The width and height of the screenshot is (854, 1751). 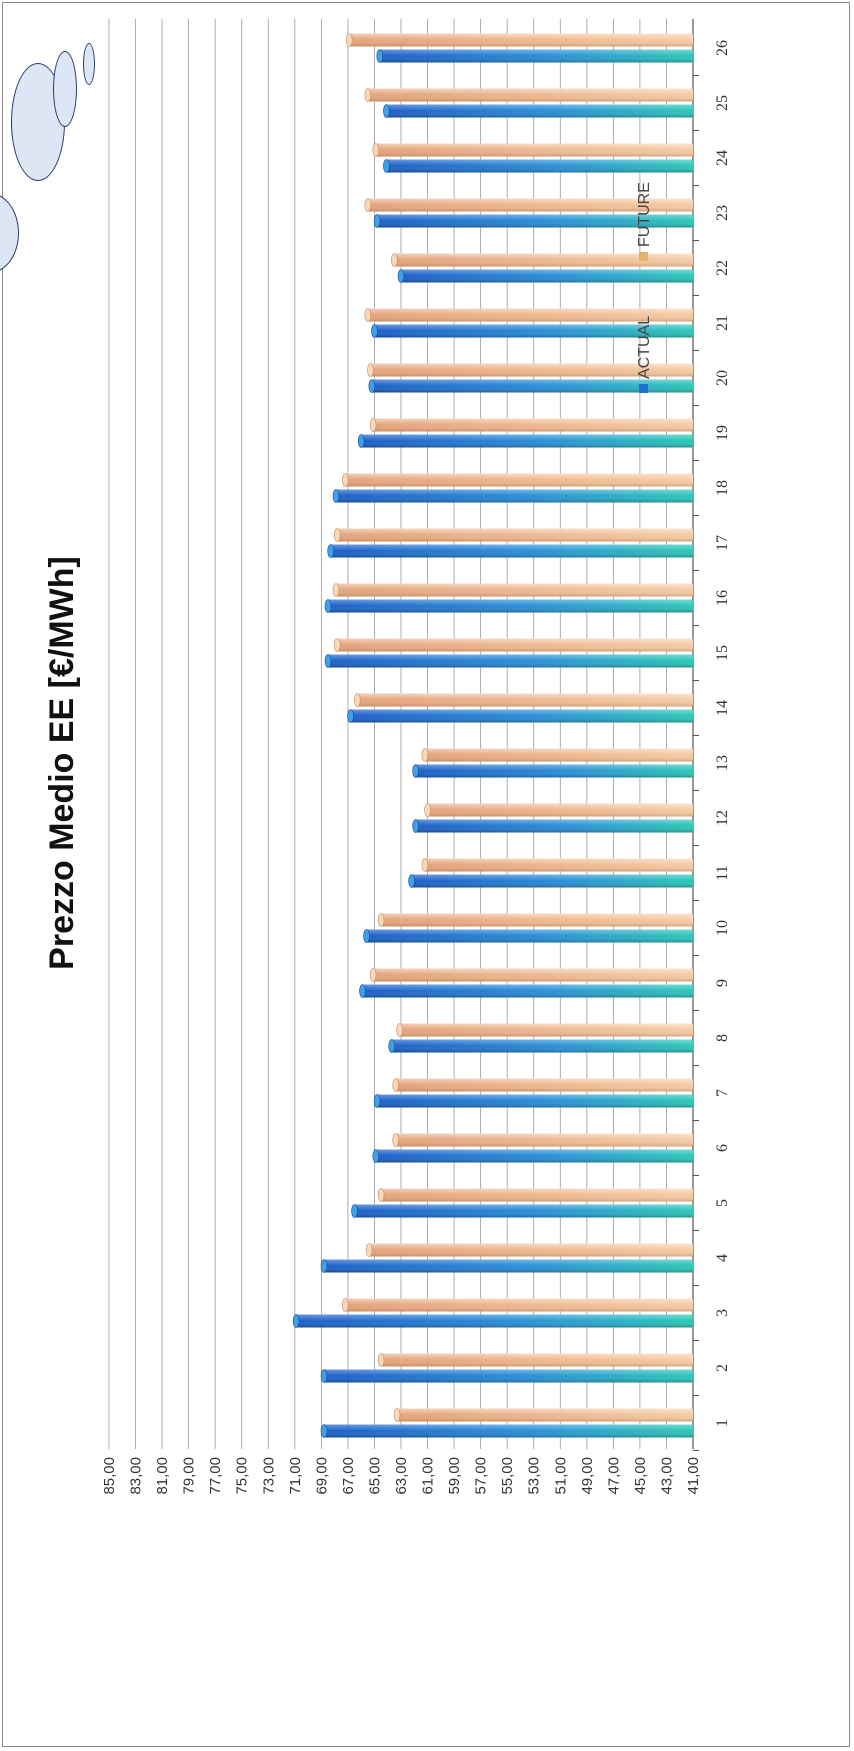 I want to click on category-tick-label: 22, so click(x=722, y=268).